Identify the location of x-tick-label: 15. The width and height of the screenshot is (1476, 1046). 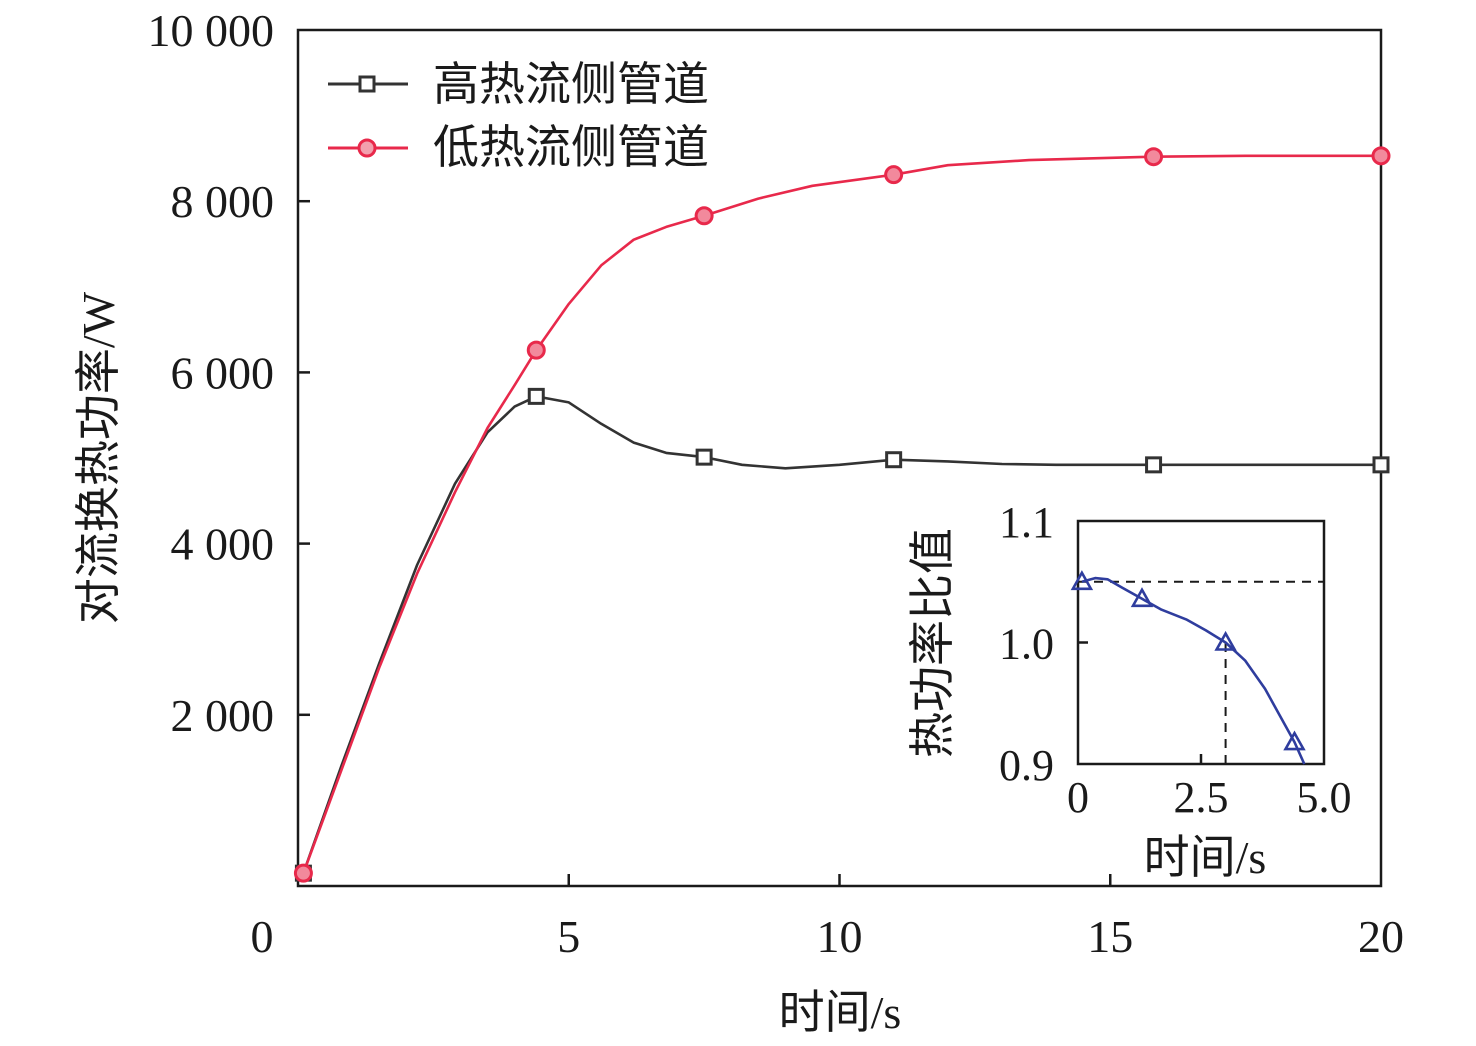
(1110, 936).